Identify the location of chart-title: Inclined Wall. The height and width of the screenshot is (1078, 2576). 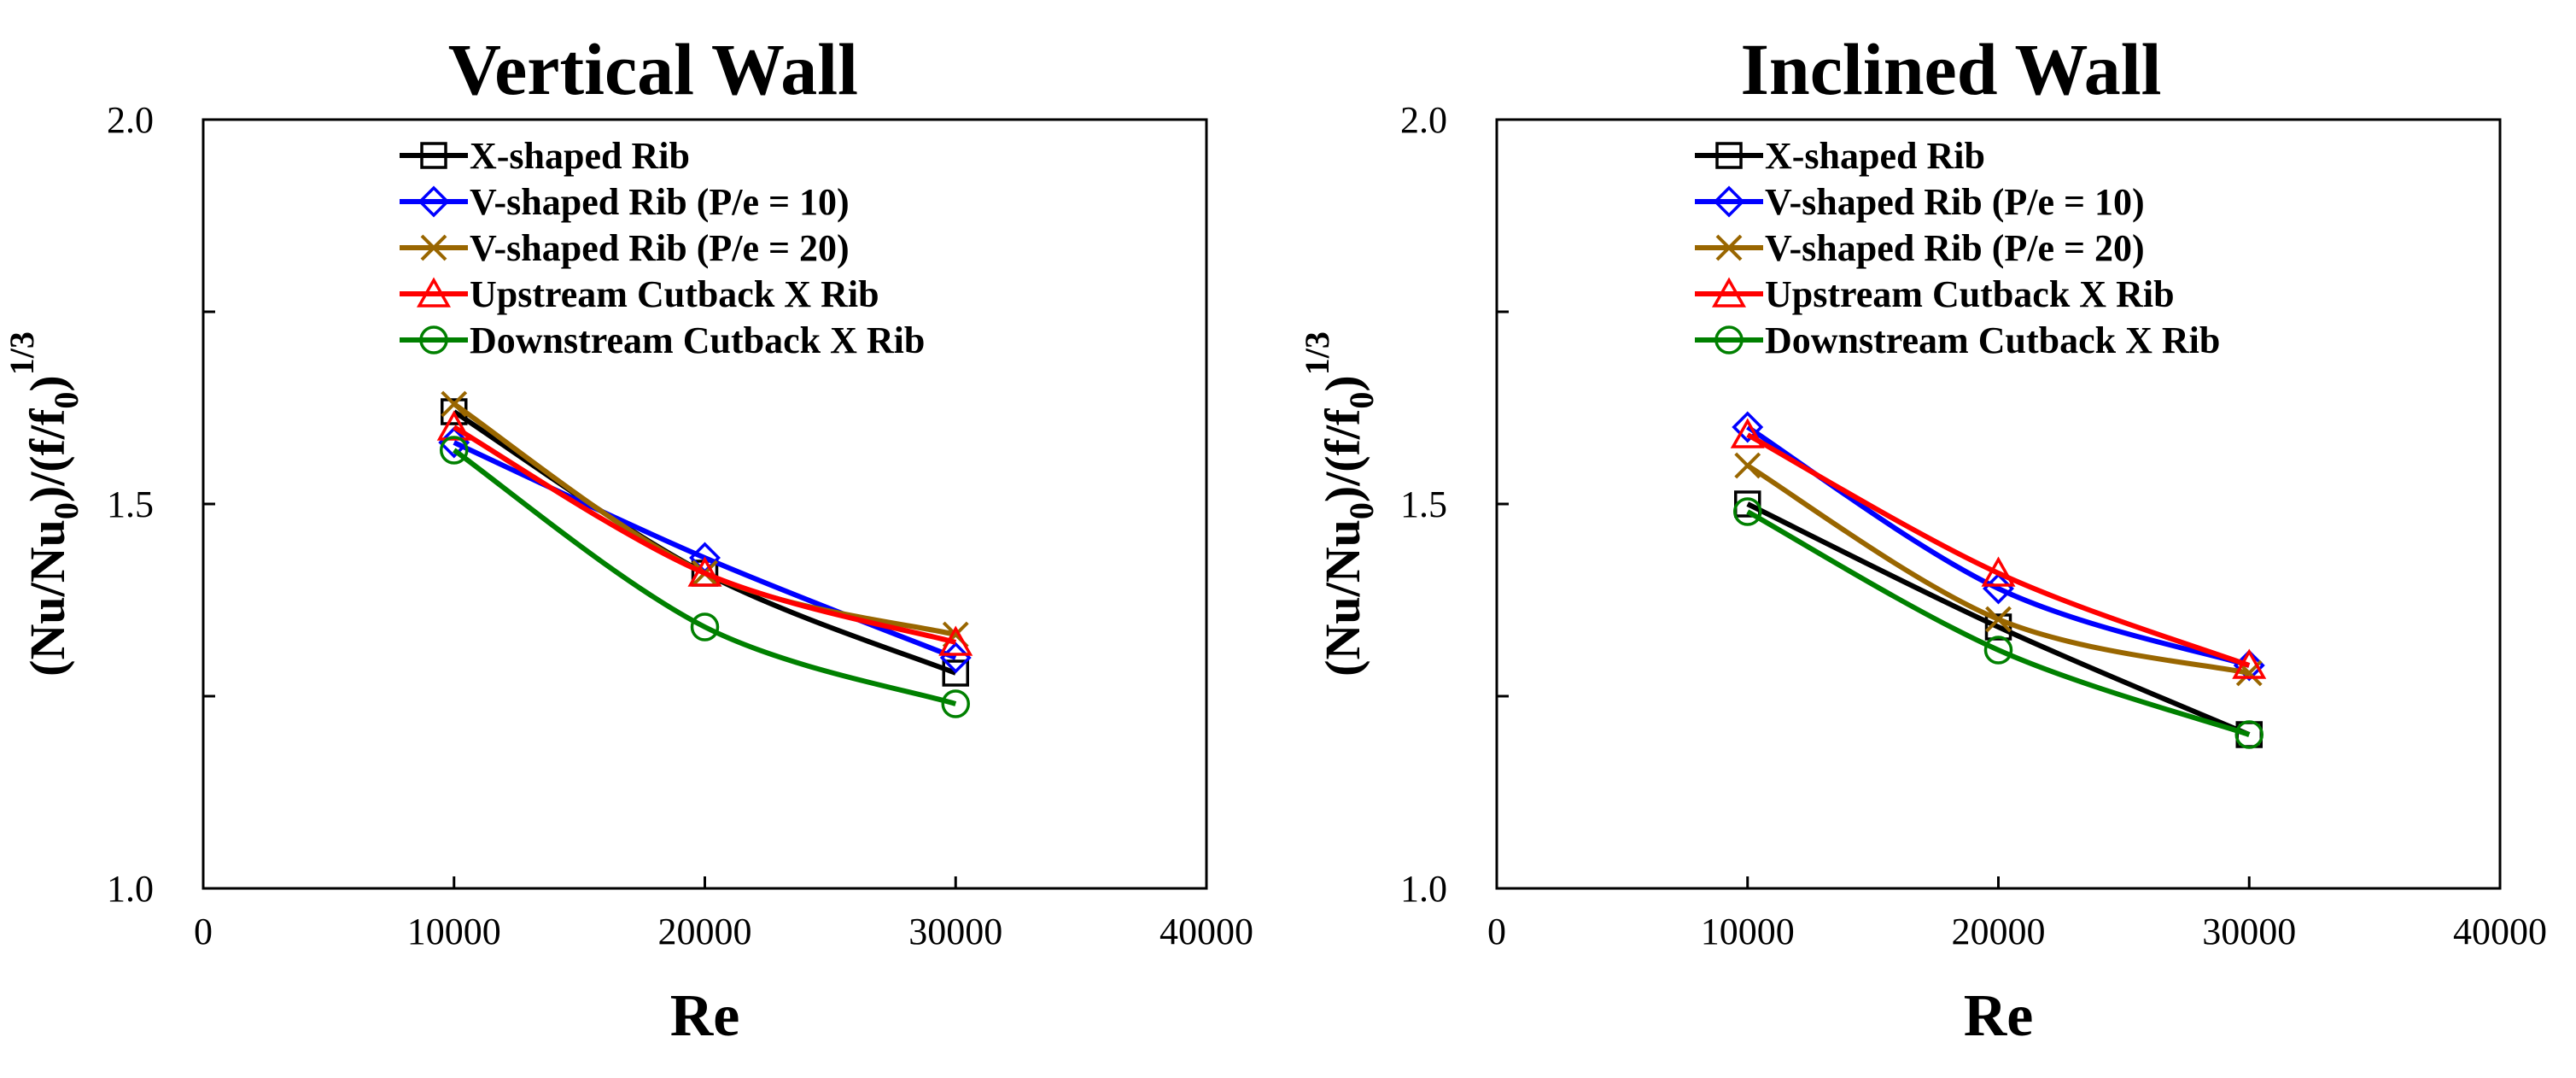
(1950, 69).